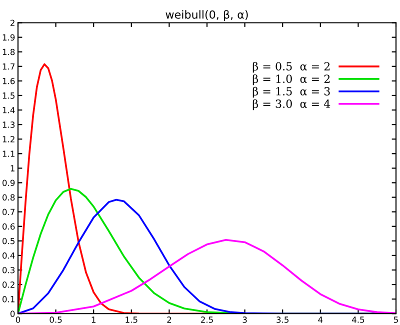 Image resolution: width=400 pixels, height=325 pixels. What do you see at coordinates (8, 110) in the screenshot?
I see `y-tick-label: 1.4` at bounding box center [8, 110].